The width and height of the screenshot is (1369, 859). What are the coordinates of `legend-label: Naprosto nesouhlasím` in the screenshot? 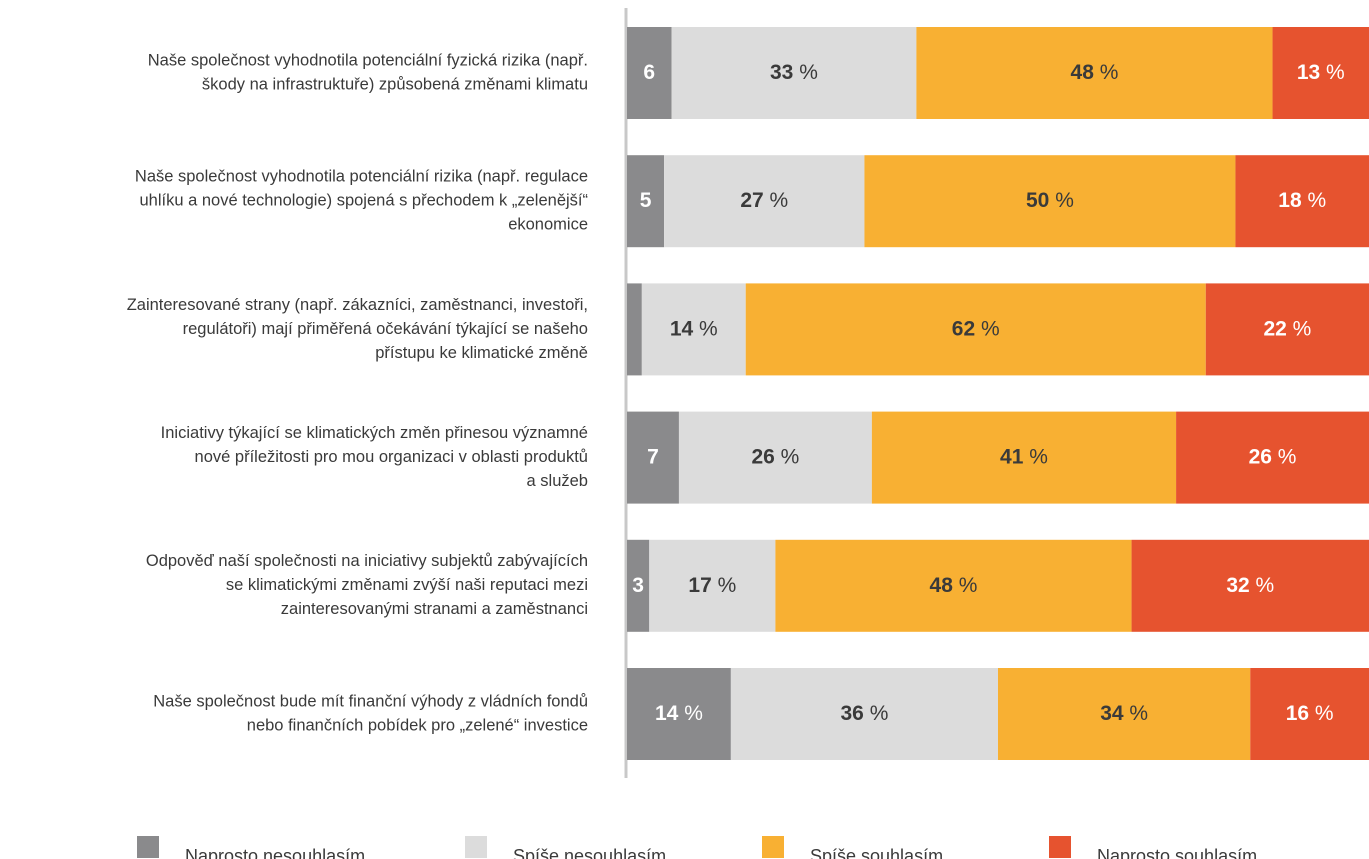 It's located at (275, 852).